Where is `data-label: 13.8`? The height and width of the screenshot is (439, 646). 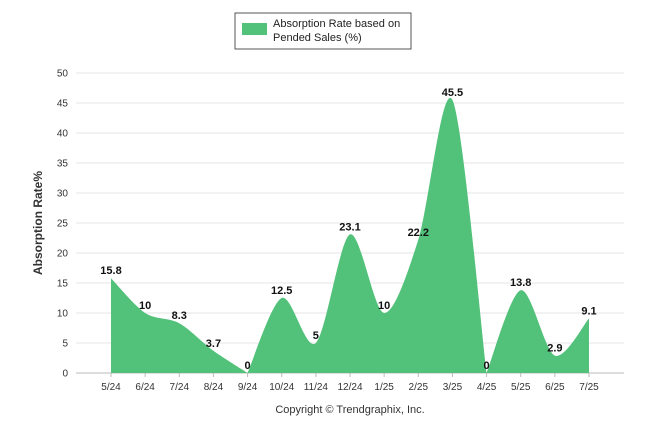
data-label: 13.8 is located at coordinates (520, 283).